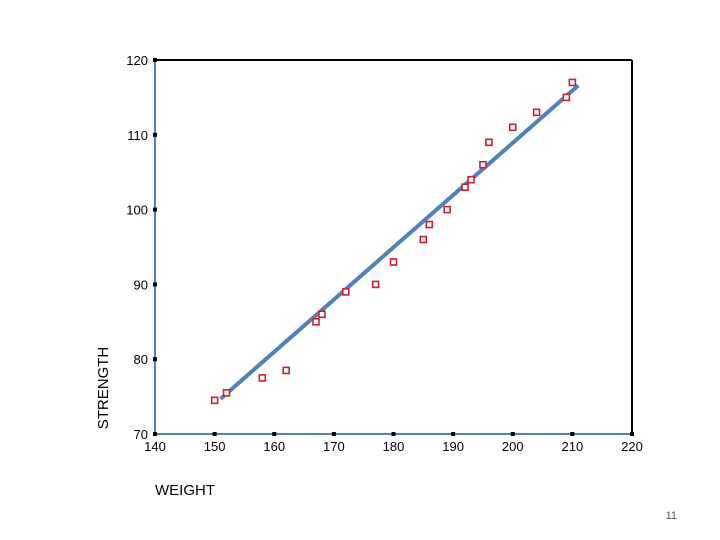 Image resolution: width=720 pixels, height=540 pixels. What do you see at coordinates (103, 388) in the screenshot?
I see `y-axis-title: STRENGTH` at bounding box center [103, 388].